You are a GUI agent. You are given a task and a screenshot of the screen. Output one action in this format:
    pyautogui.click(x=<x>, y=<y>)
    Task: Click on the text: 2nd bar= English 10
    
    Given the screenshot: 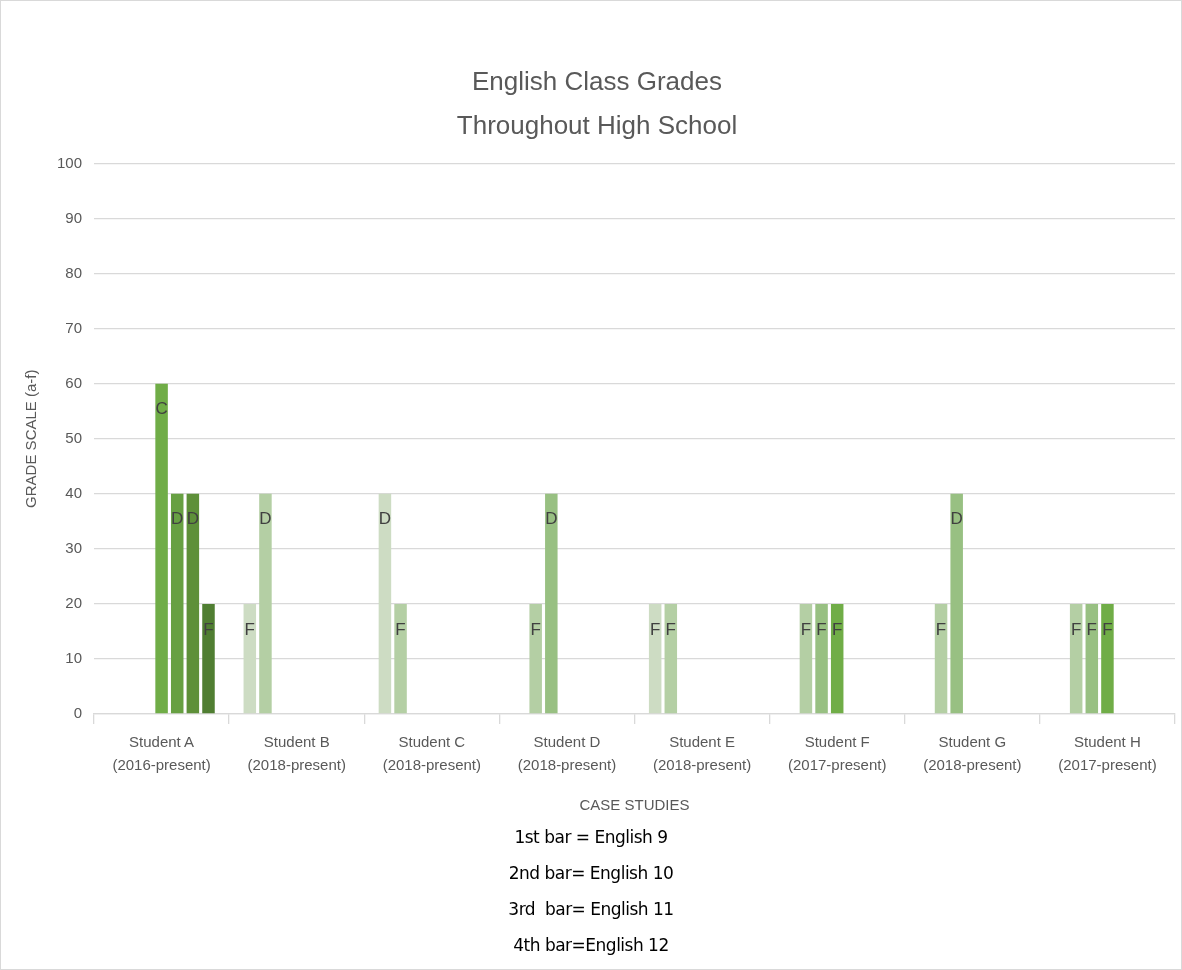 What is the action you would take?
    pyautogui.click(x=591, y=873)
    